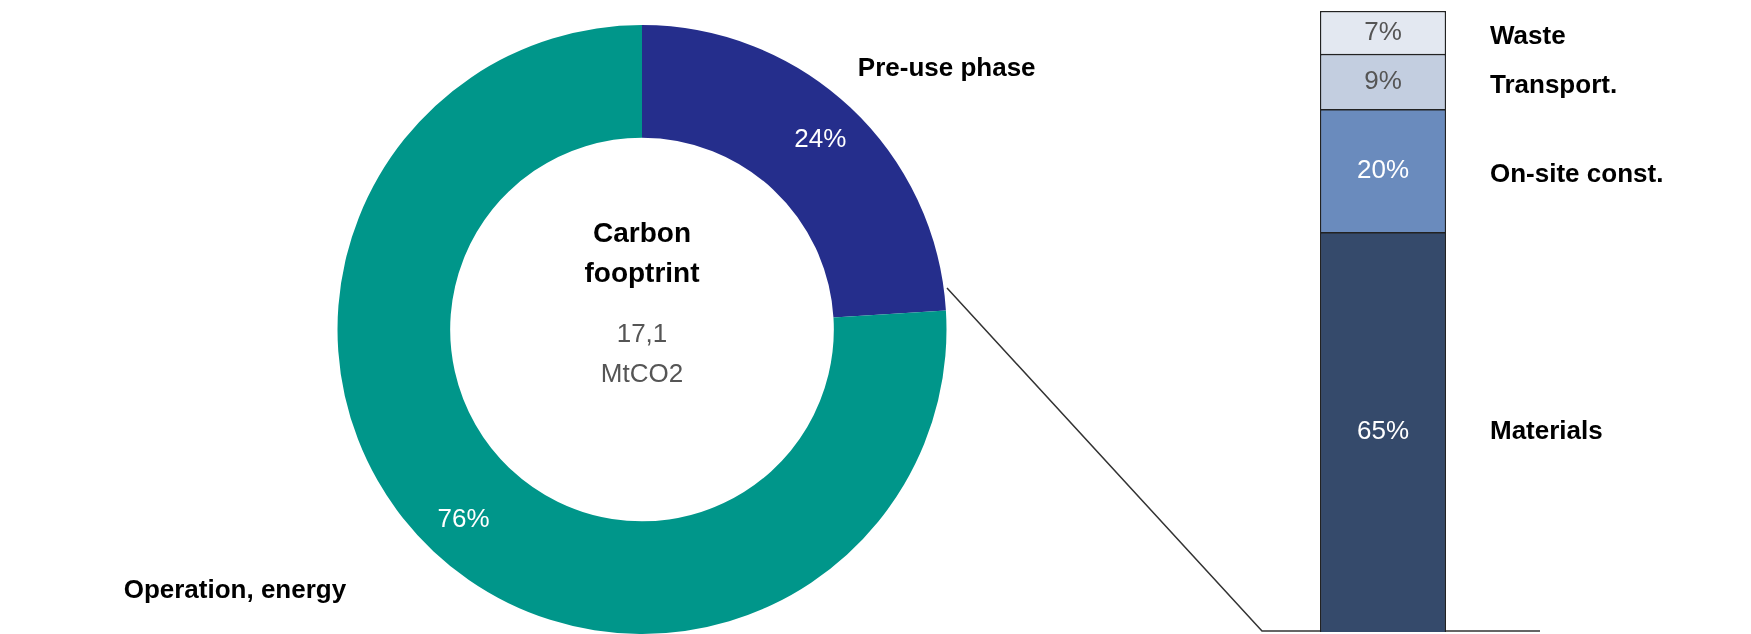 This screenshot has width=1751, height=634. What do you see at coordinates (820, 137) in the screenshot?
I see `data-label: 24%` at bounding box center [820, 137].